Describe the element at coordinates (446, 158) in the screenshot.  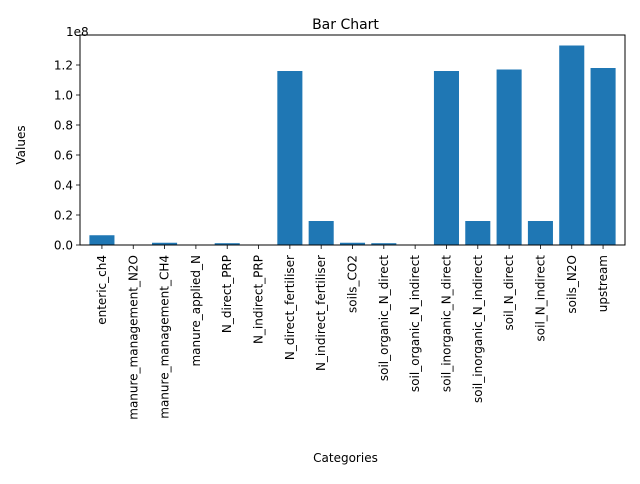
I see `bar-soil_inorganic_N_direct` at that location.